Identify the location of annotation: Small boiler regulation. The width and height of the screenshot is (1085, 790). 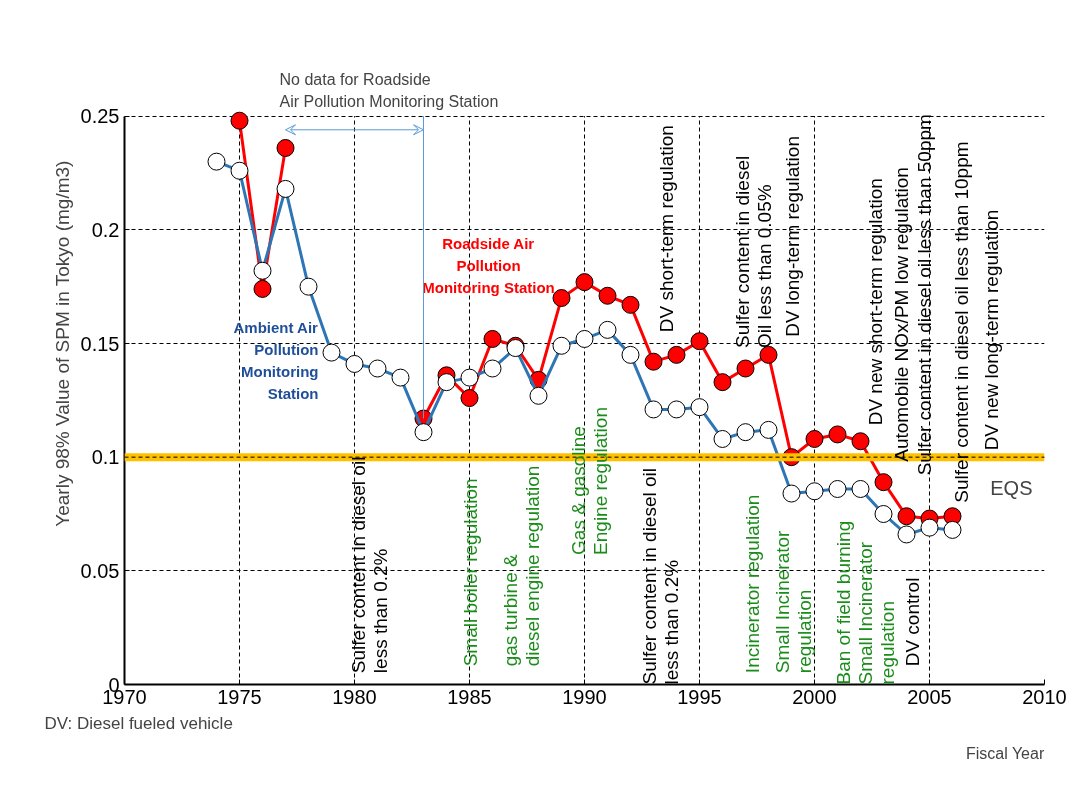
(470, 572).